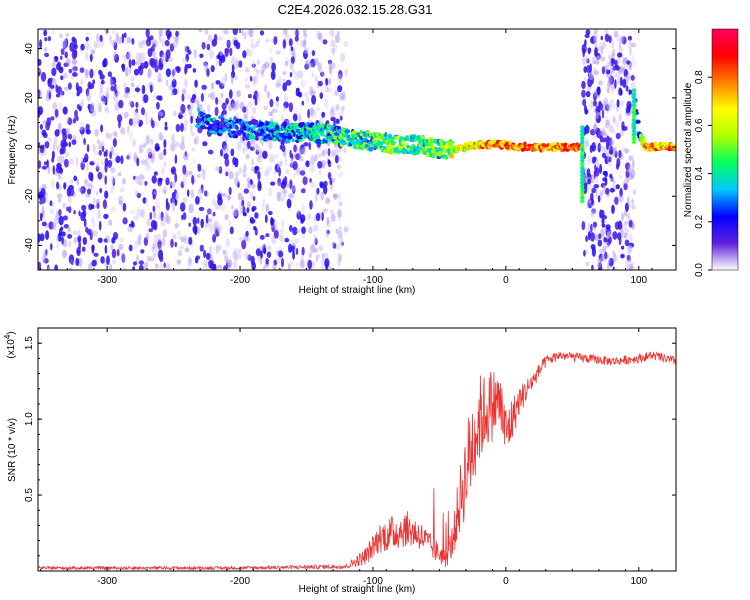 This screenshot has height=600, width=750. Describe the element at coordinates (506, 280) in the screenshot. I see `x-tick-label: 0` at that location.